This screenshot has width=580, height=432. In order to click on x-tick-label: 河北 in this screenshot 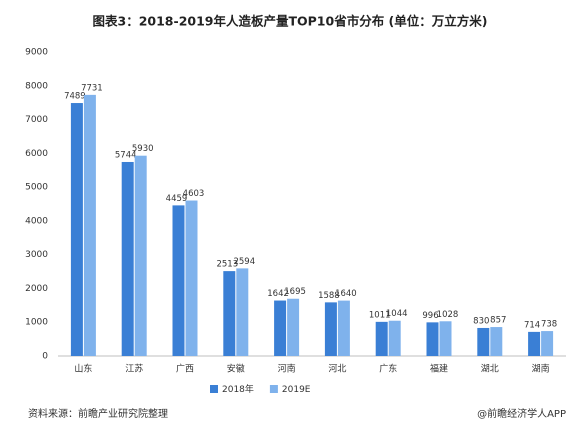, I will do `click(337, 369)`.